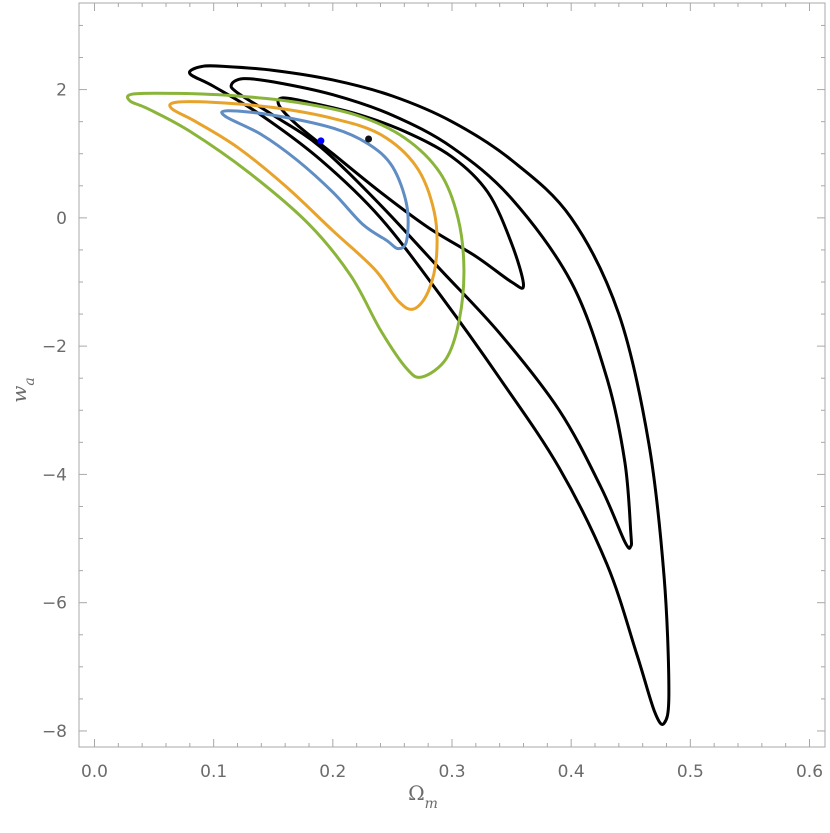 Image resolution: width=830 pixels, height=833 pixels. Describe the element at coordinates (61, 91) in the screenshot. I see `y-tick-label: 2` at that location.